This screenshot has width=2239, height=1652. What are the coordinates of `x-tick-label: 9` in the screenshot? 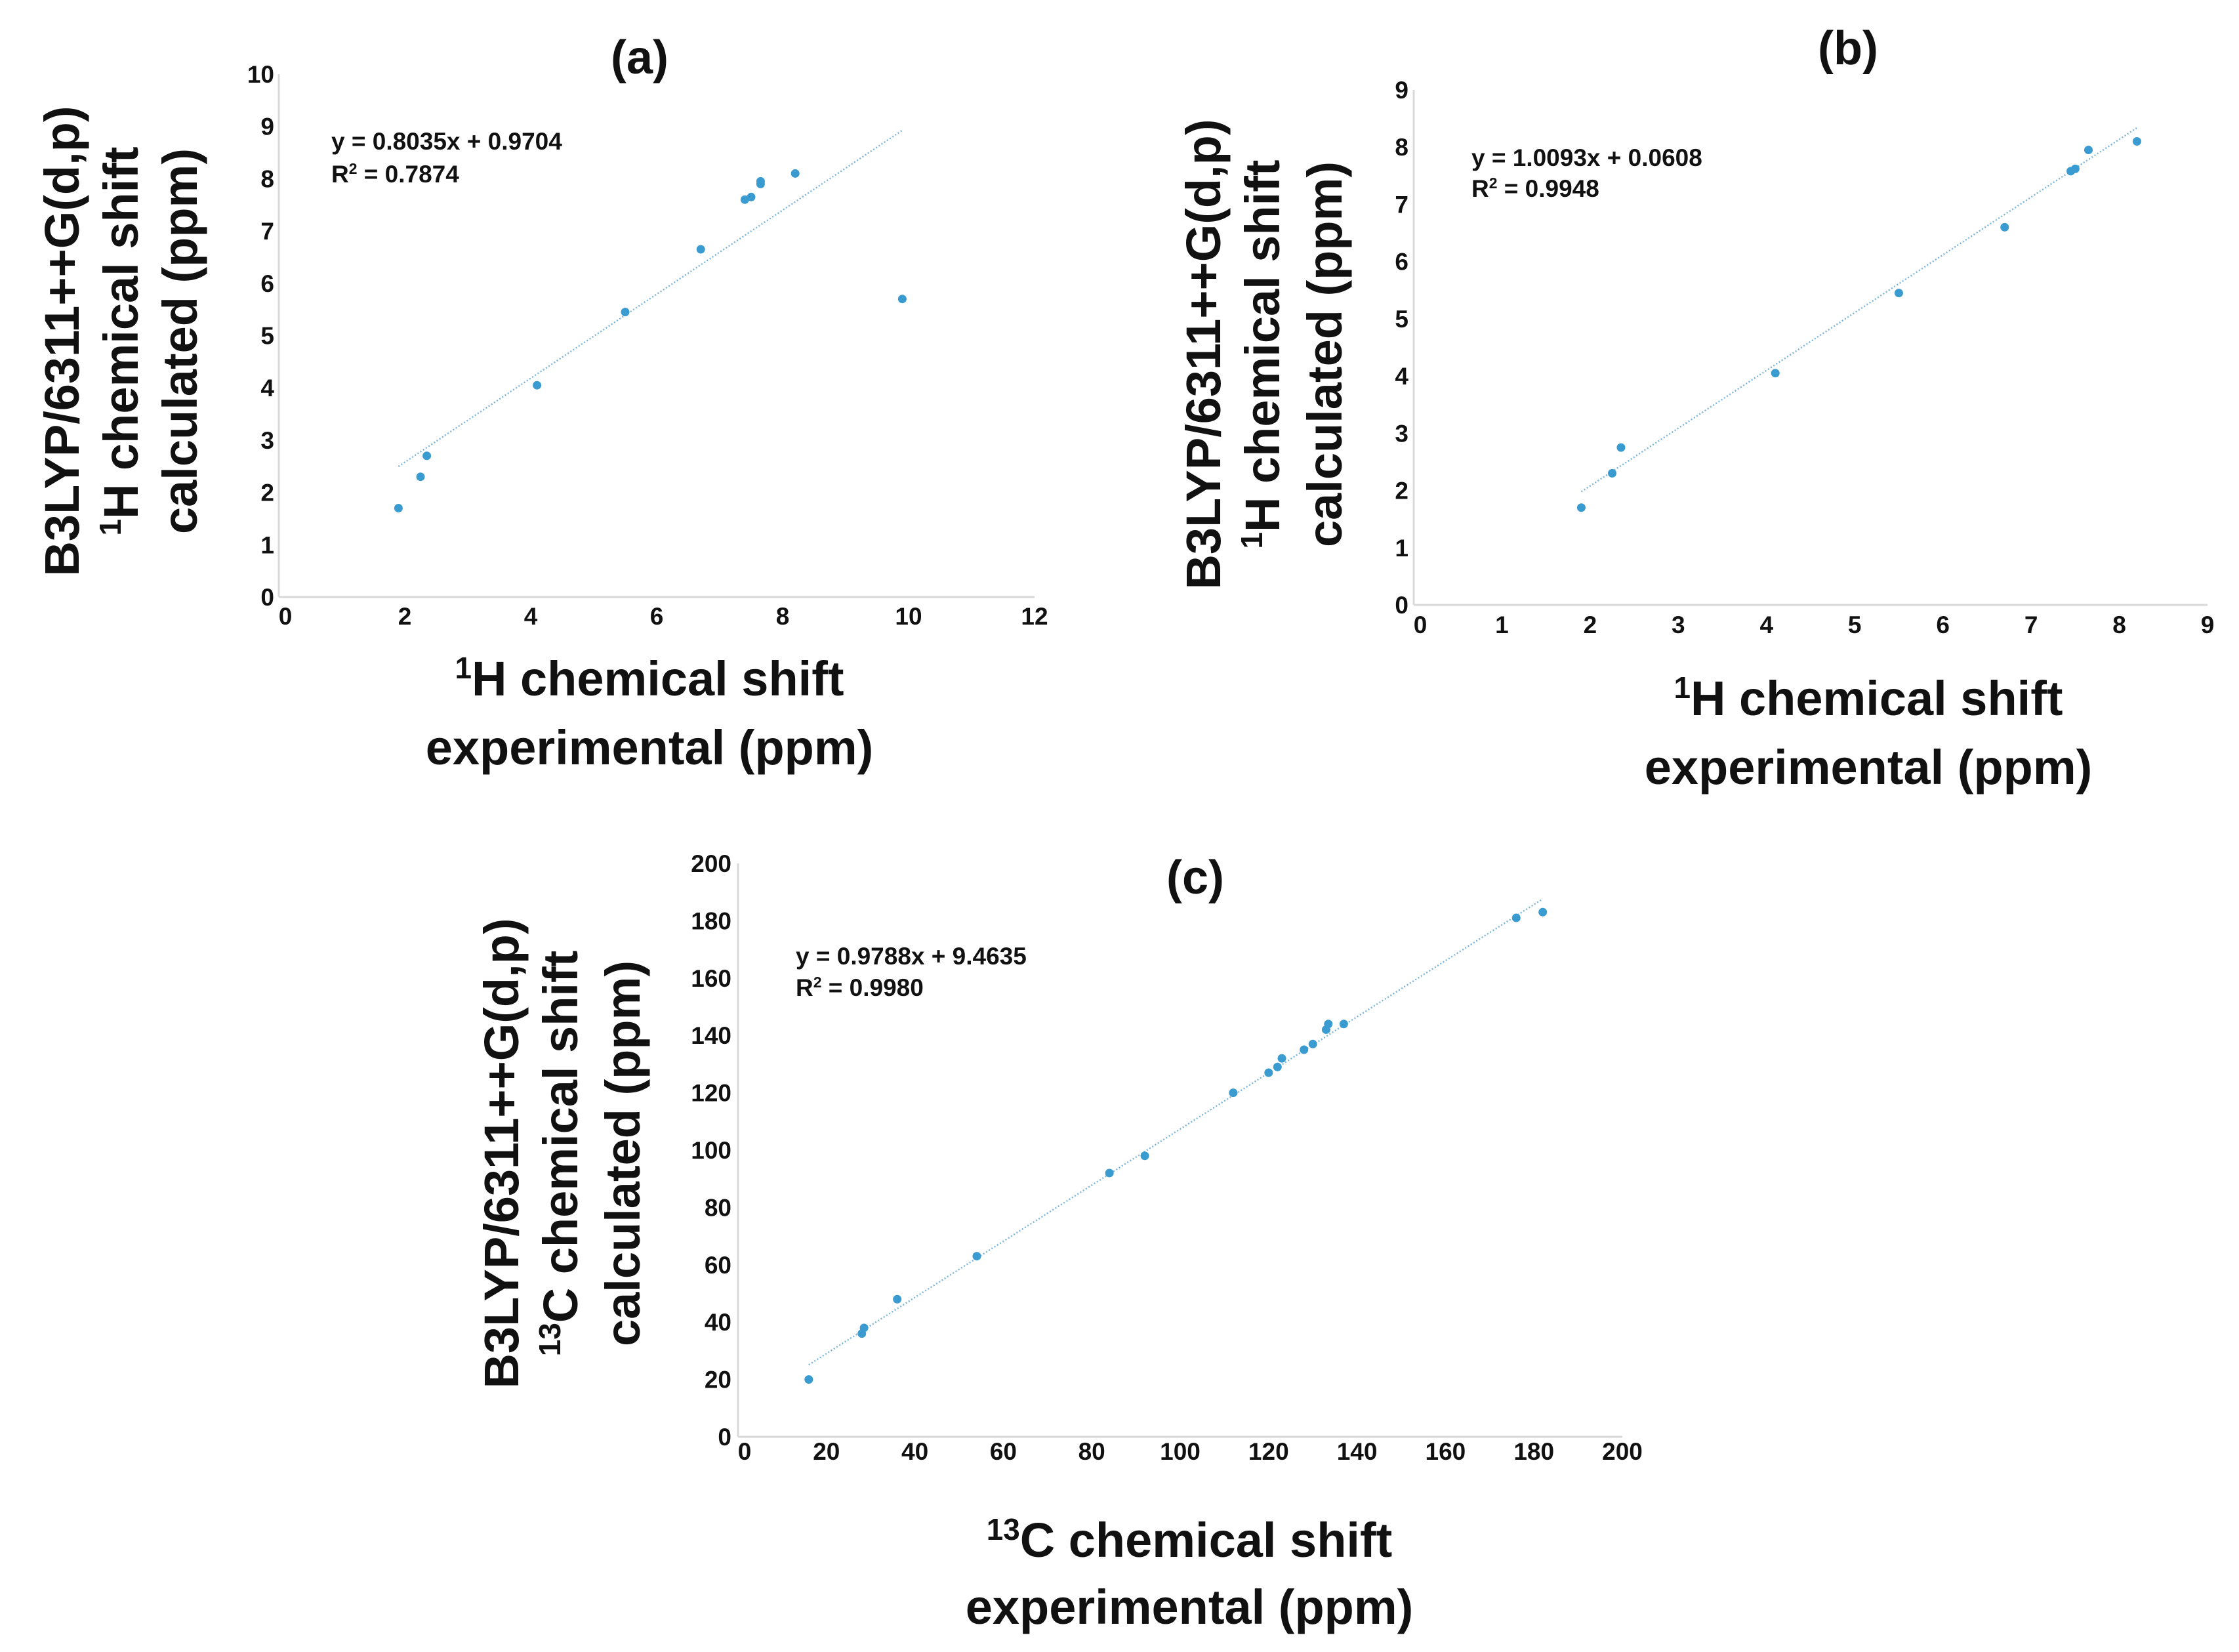 It's located at (2208, 624).